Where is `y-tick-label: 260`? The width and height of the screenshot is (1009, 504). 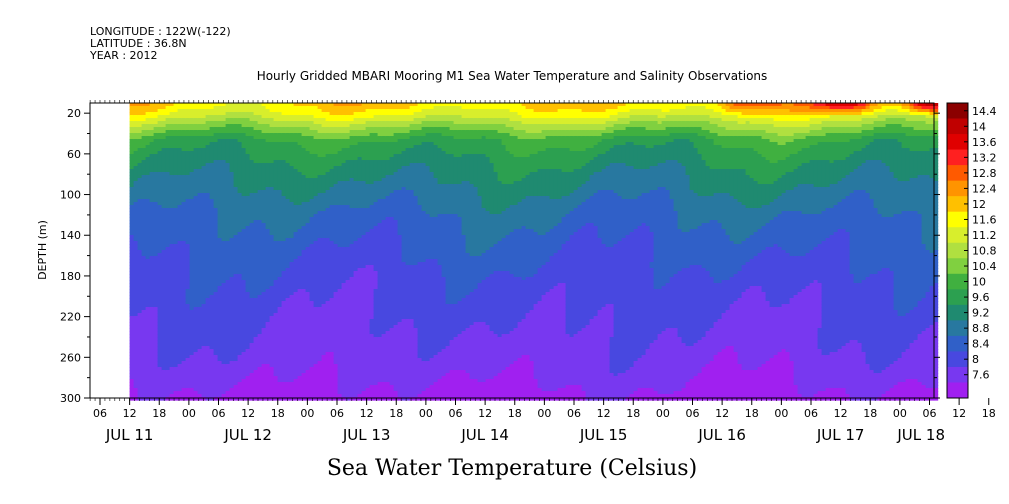 y-tick-label: 260 is located at coordinates (70, 357).